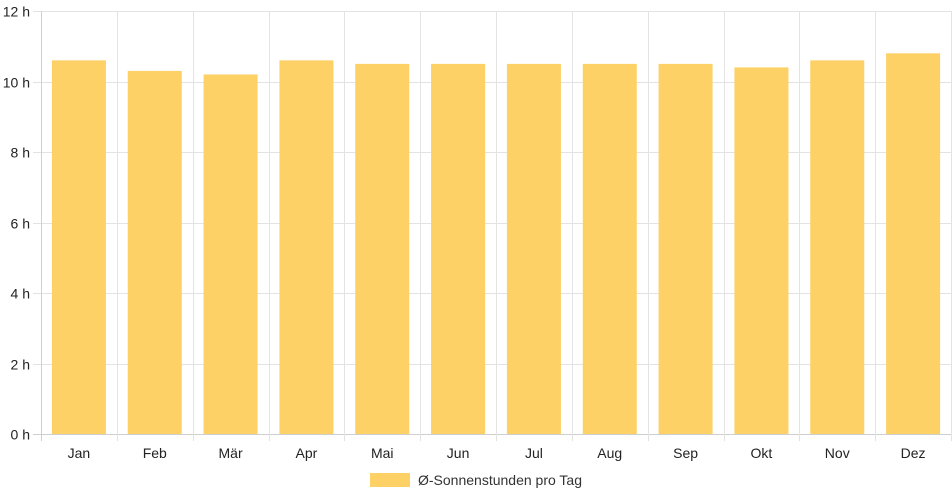 Image resolution: width=952 pixels, height=500 pixels. I want to click on x-tick-label: Apr, so click(307, 453).